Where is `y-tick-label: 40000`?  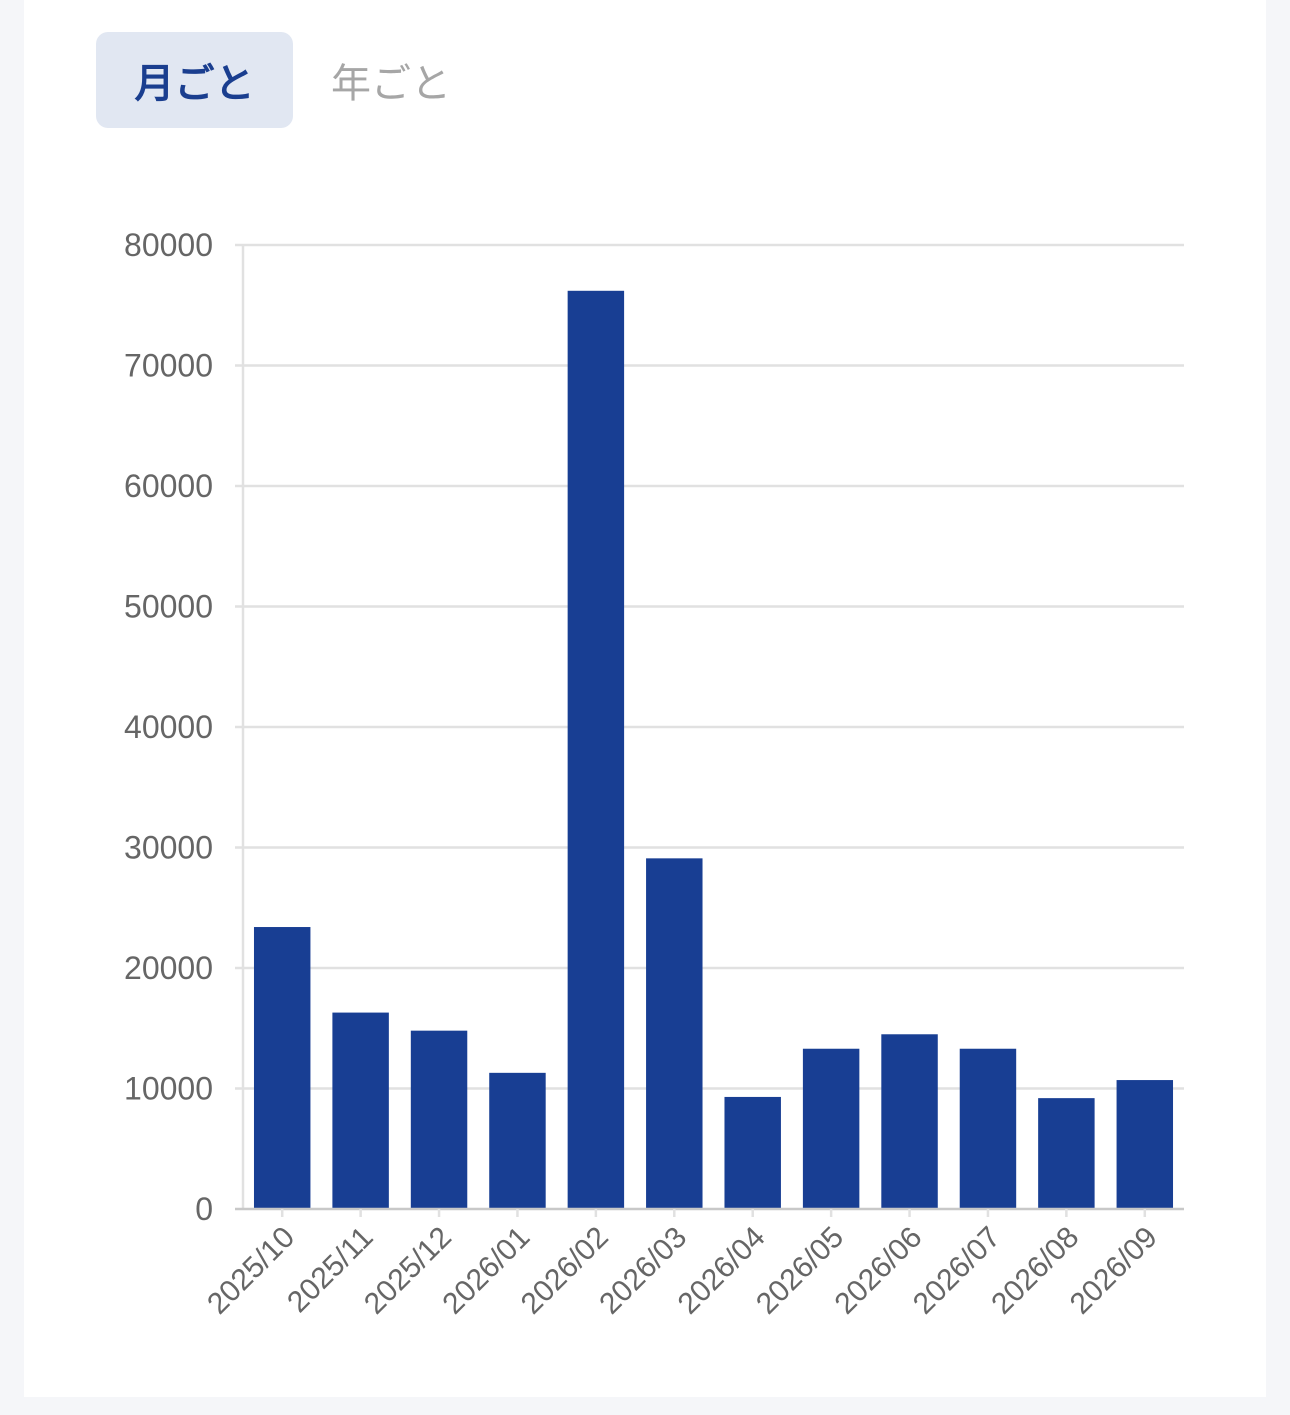
y-tick-label: 40000 is located at coordinates (168, 727).